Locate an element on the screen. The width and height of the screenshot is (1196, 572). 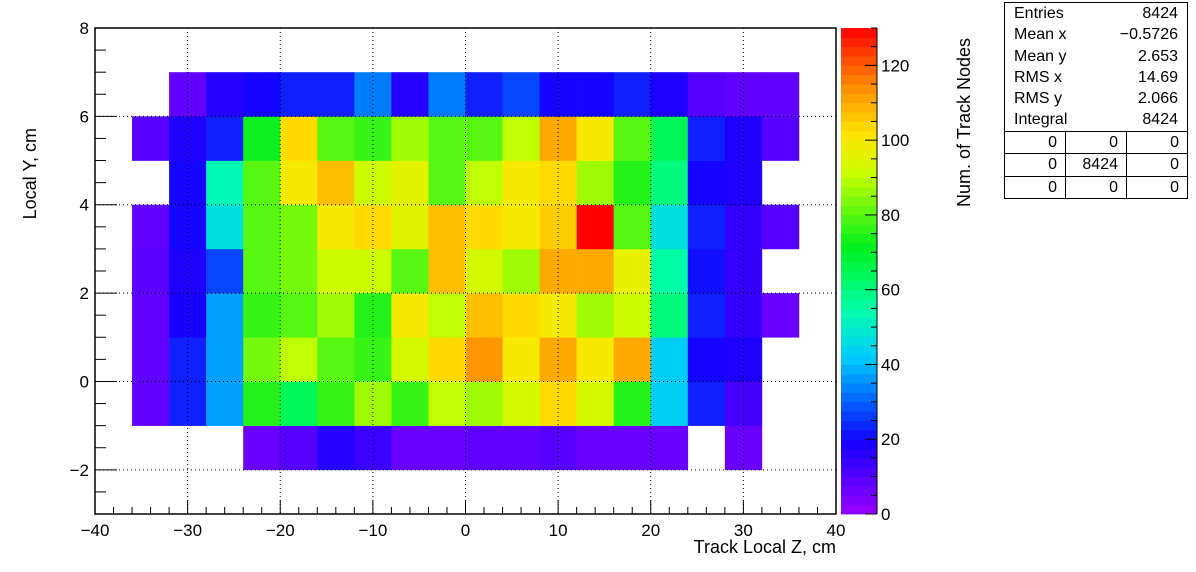
color-scale-tick-label: 0 is located at coordinates (885, 514).